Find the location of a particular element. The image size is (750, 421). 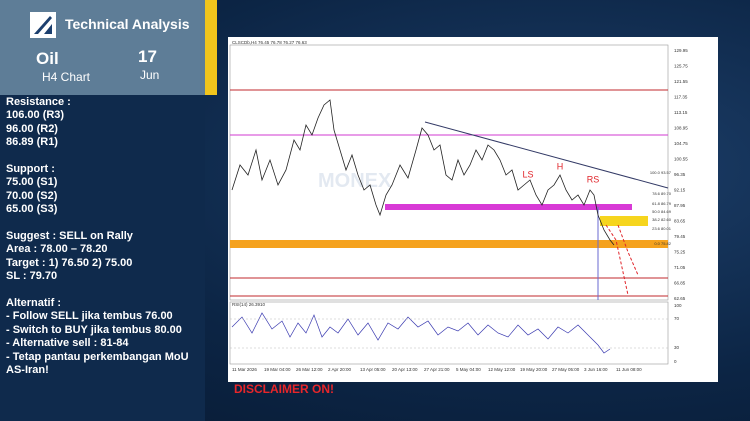

fib-level: 78.6 89.70 is located at coordinates (662, 193).